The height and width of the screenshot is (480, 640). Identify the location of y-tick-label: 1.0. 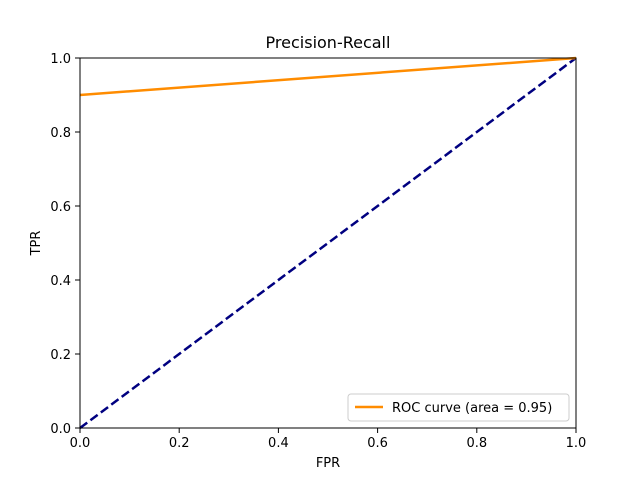
(60, 59).